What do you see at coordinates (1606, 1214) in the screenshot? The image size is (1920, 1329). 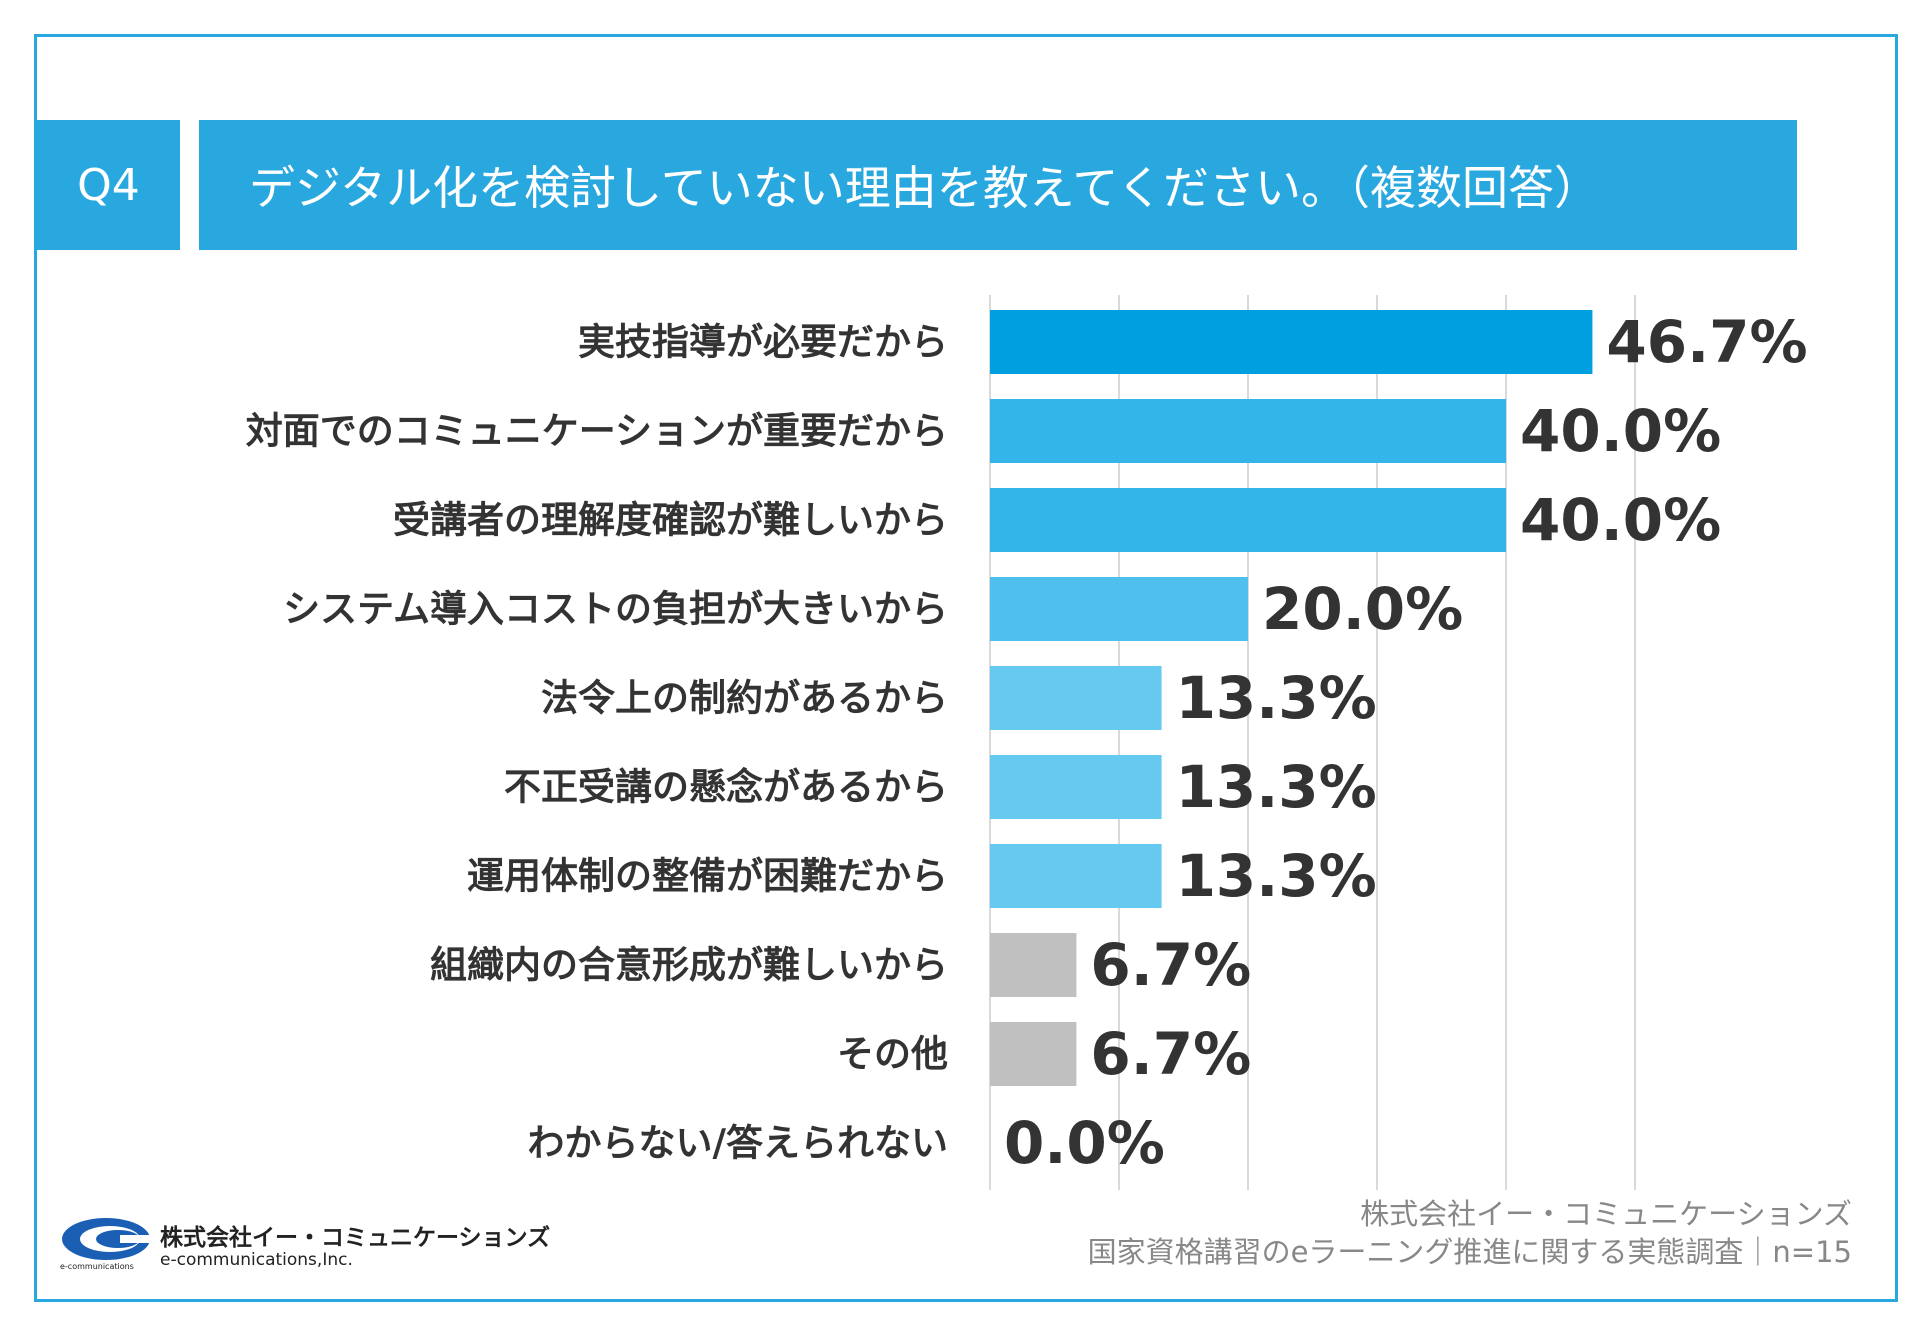 I see `source-line-1: 株式会社イー・コミュニケーションズ` at bounding box center [1606, 1214].